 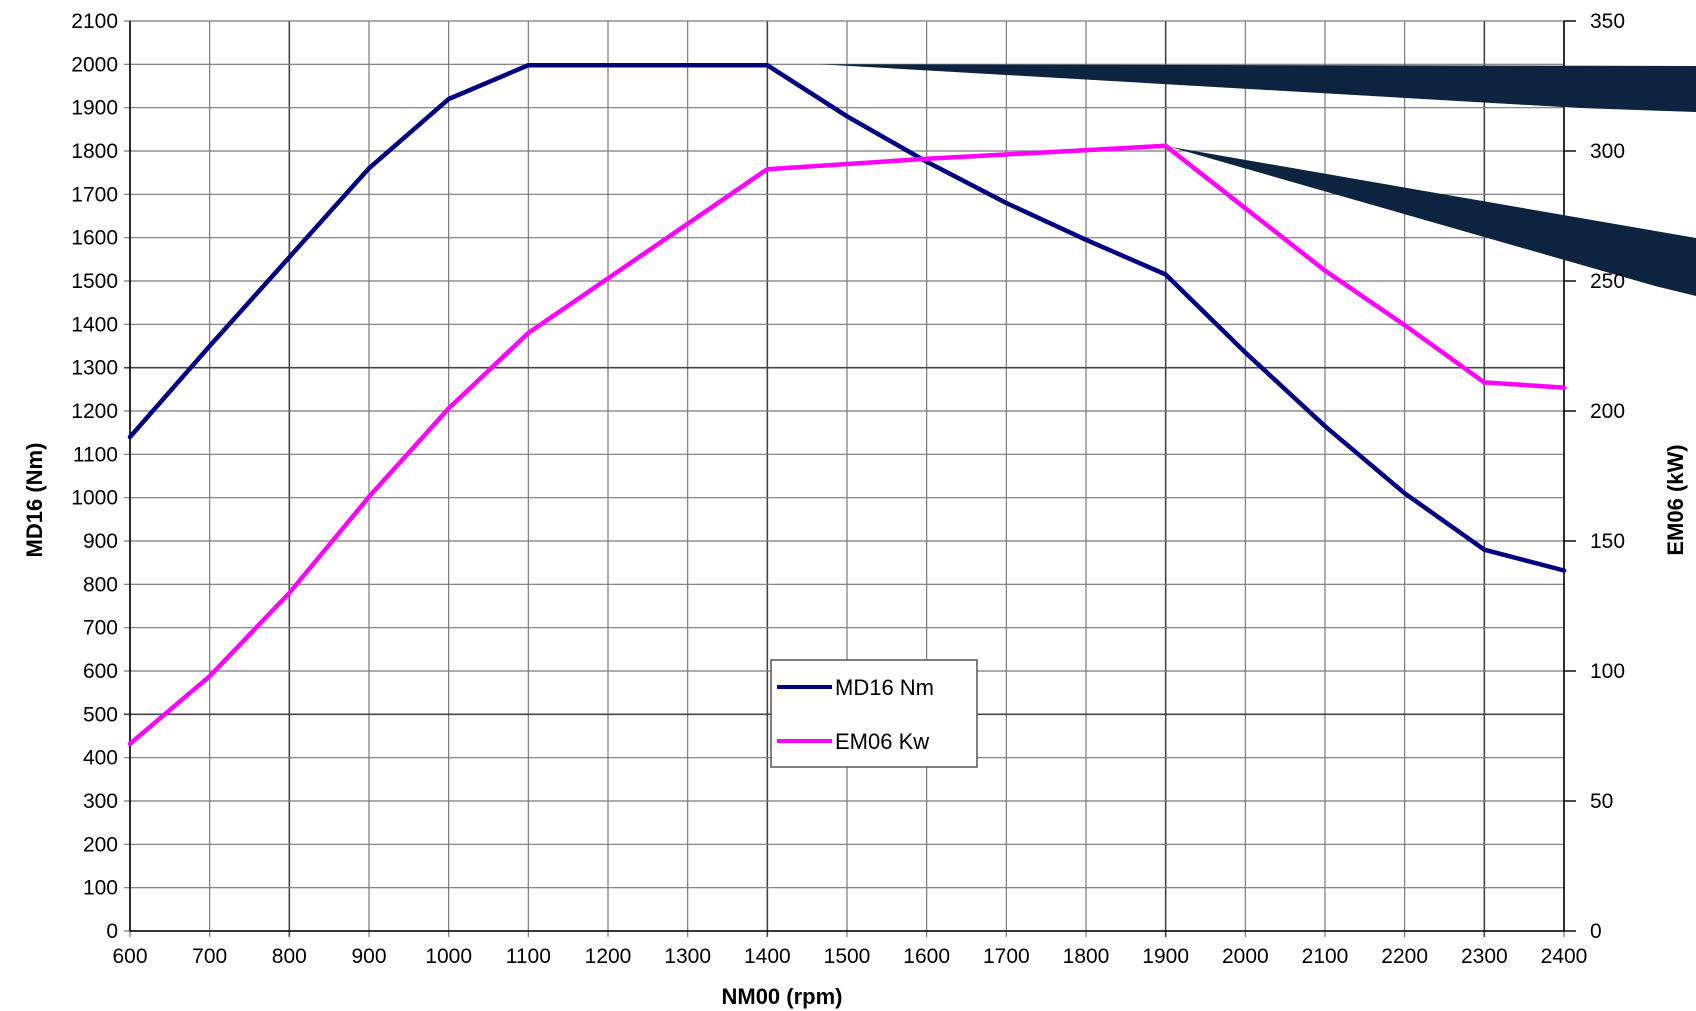 What do you see at coordinates (1432, 221) in the screenshot?
I see `callout-pointer-power` at bounding box center [1432, 221].